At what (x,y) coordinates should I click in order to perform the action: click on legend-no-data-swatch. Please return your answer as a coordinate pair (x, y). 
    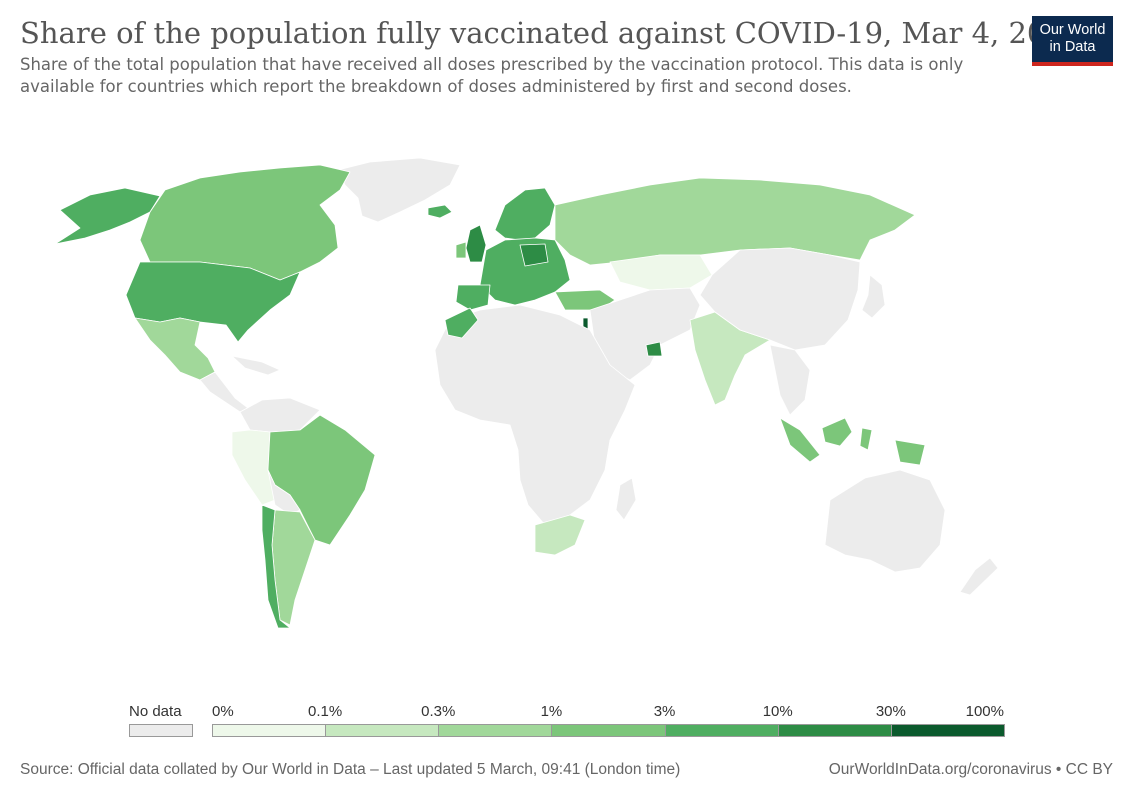
    Looking at the image, I should click on (161, 730).